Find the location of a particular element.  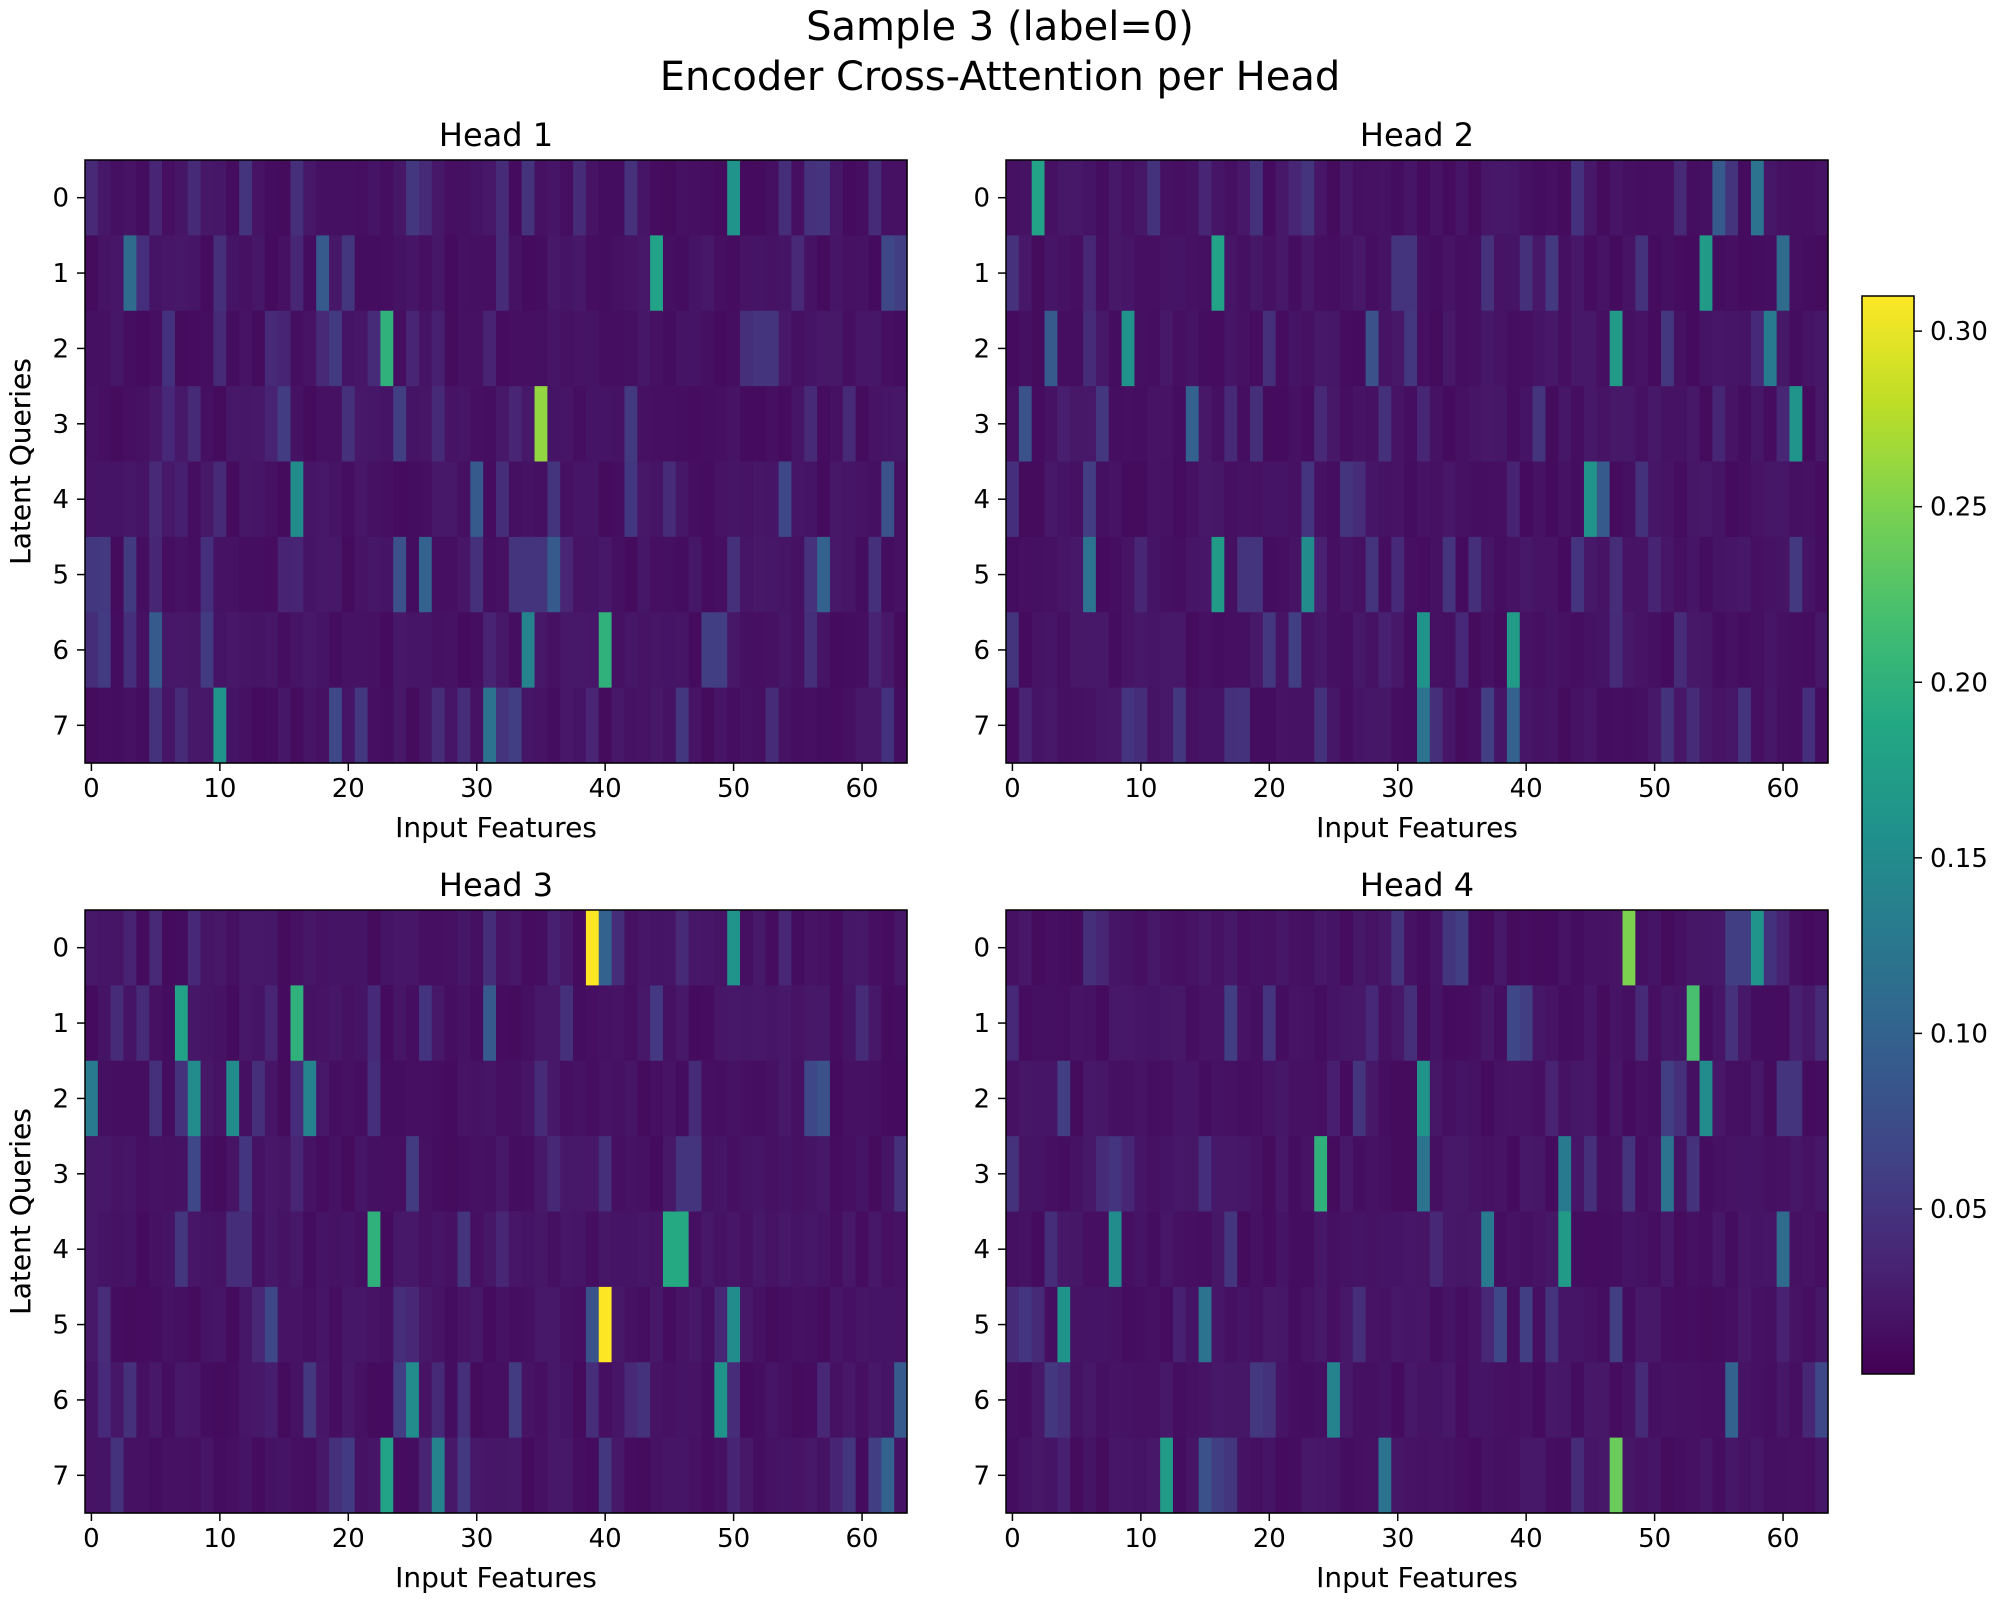

colorbar-tick-label: 0.10 is located at coordinates (1959, 1034).